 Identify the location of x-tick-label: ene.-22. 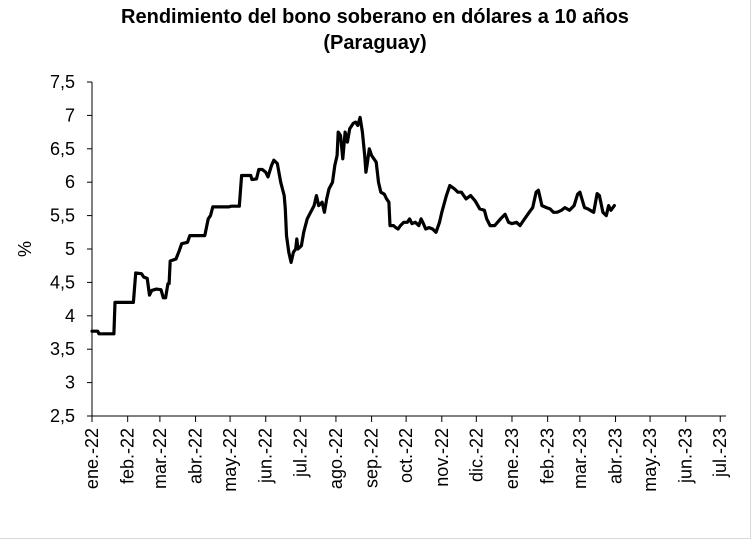
(92, 458).